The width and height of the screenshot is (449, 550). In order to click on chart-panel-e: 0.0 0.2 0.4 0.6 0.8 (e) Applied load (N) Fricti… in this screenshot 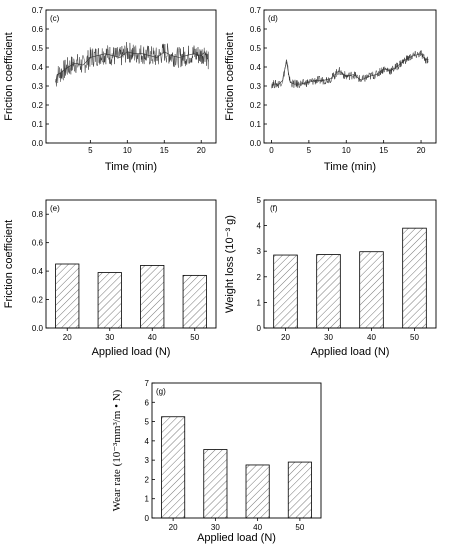, I will do `click(110, 278)`.